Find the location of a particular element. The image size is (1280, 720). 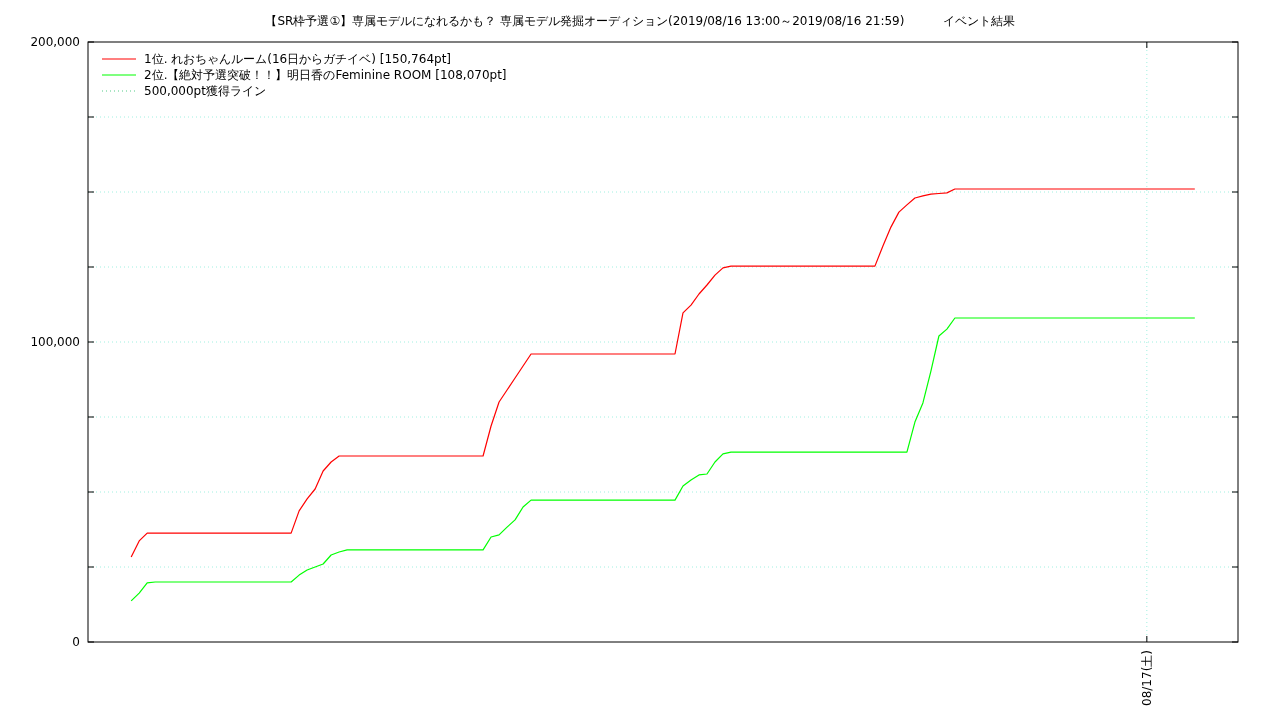

ytick: 0 is located at coordinates (76, 642).